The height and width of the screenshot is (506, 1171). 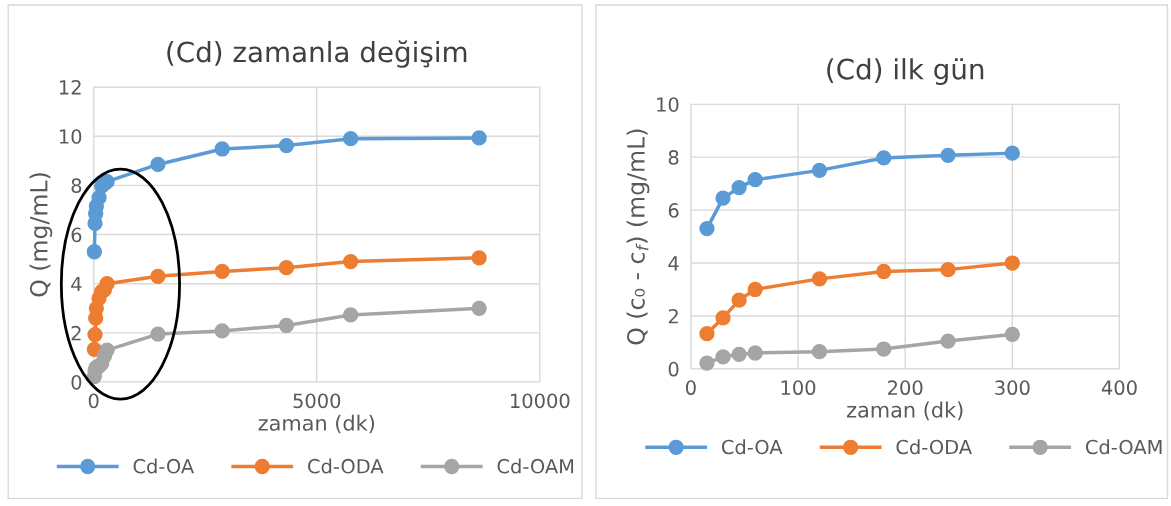 I want to click on x-tick-label: 100, so click(x=798, y=388).